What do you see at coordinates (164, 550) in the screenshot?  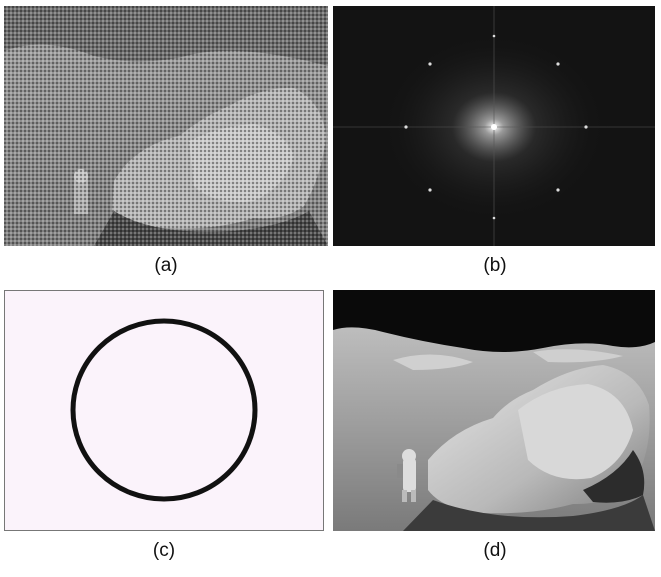 I see `caption-c: (c)` at bounding box center [164, 550].